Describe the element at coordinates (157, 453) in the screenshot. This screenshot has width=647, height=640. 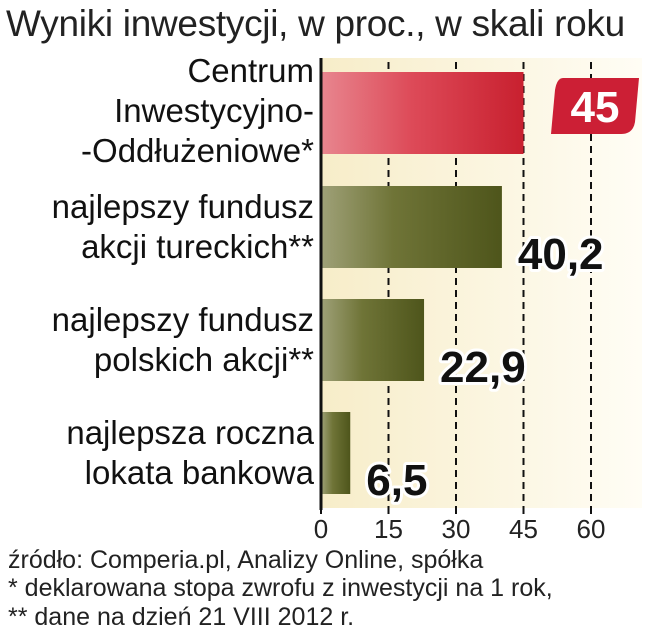
I see `category-label-3: najlepsza roczna lokata bankowa` at that location.